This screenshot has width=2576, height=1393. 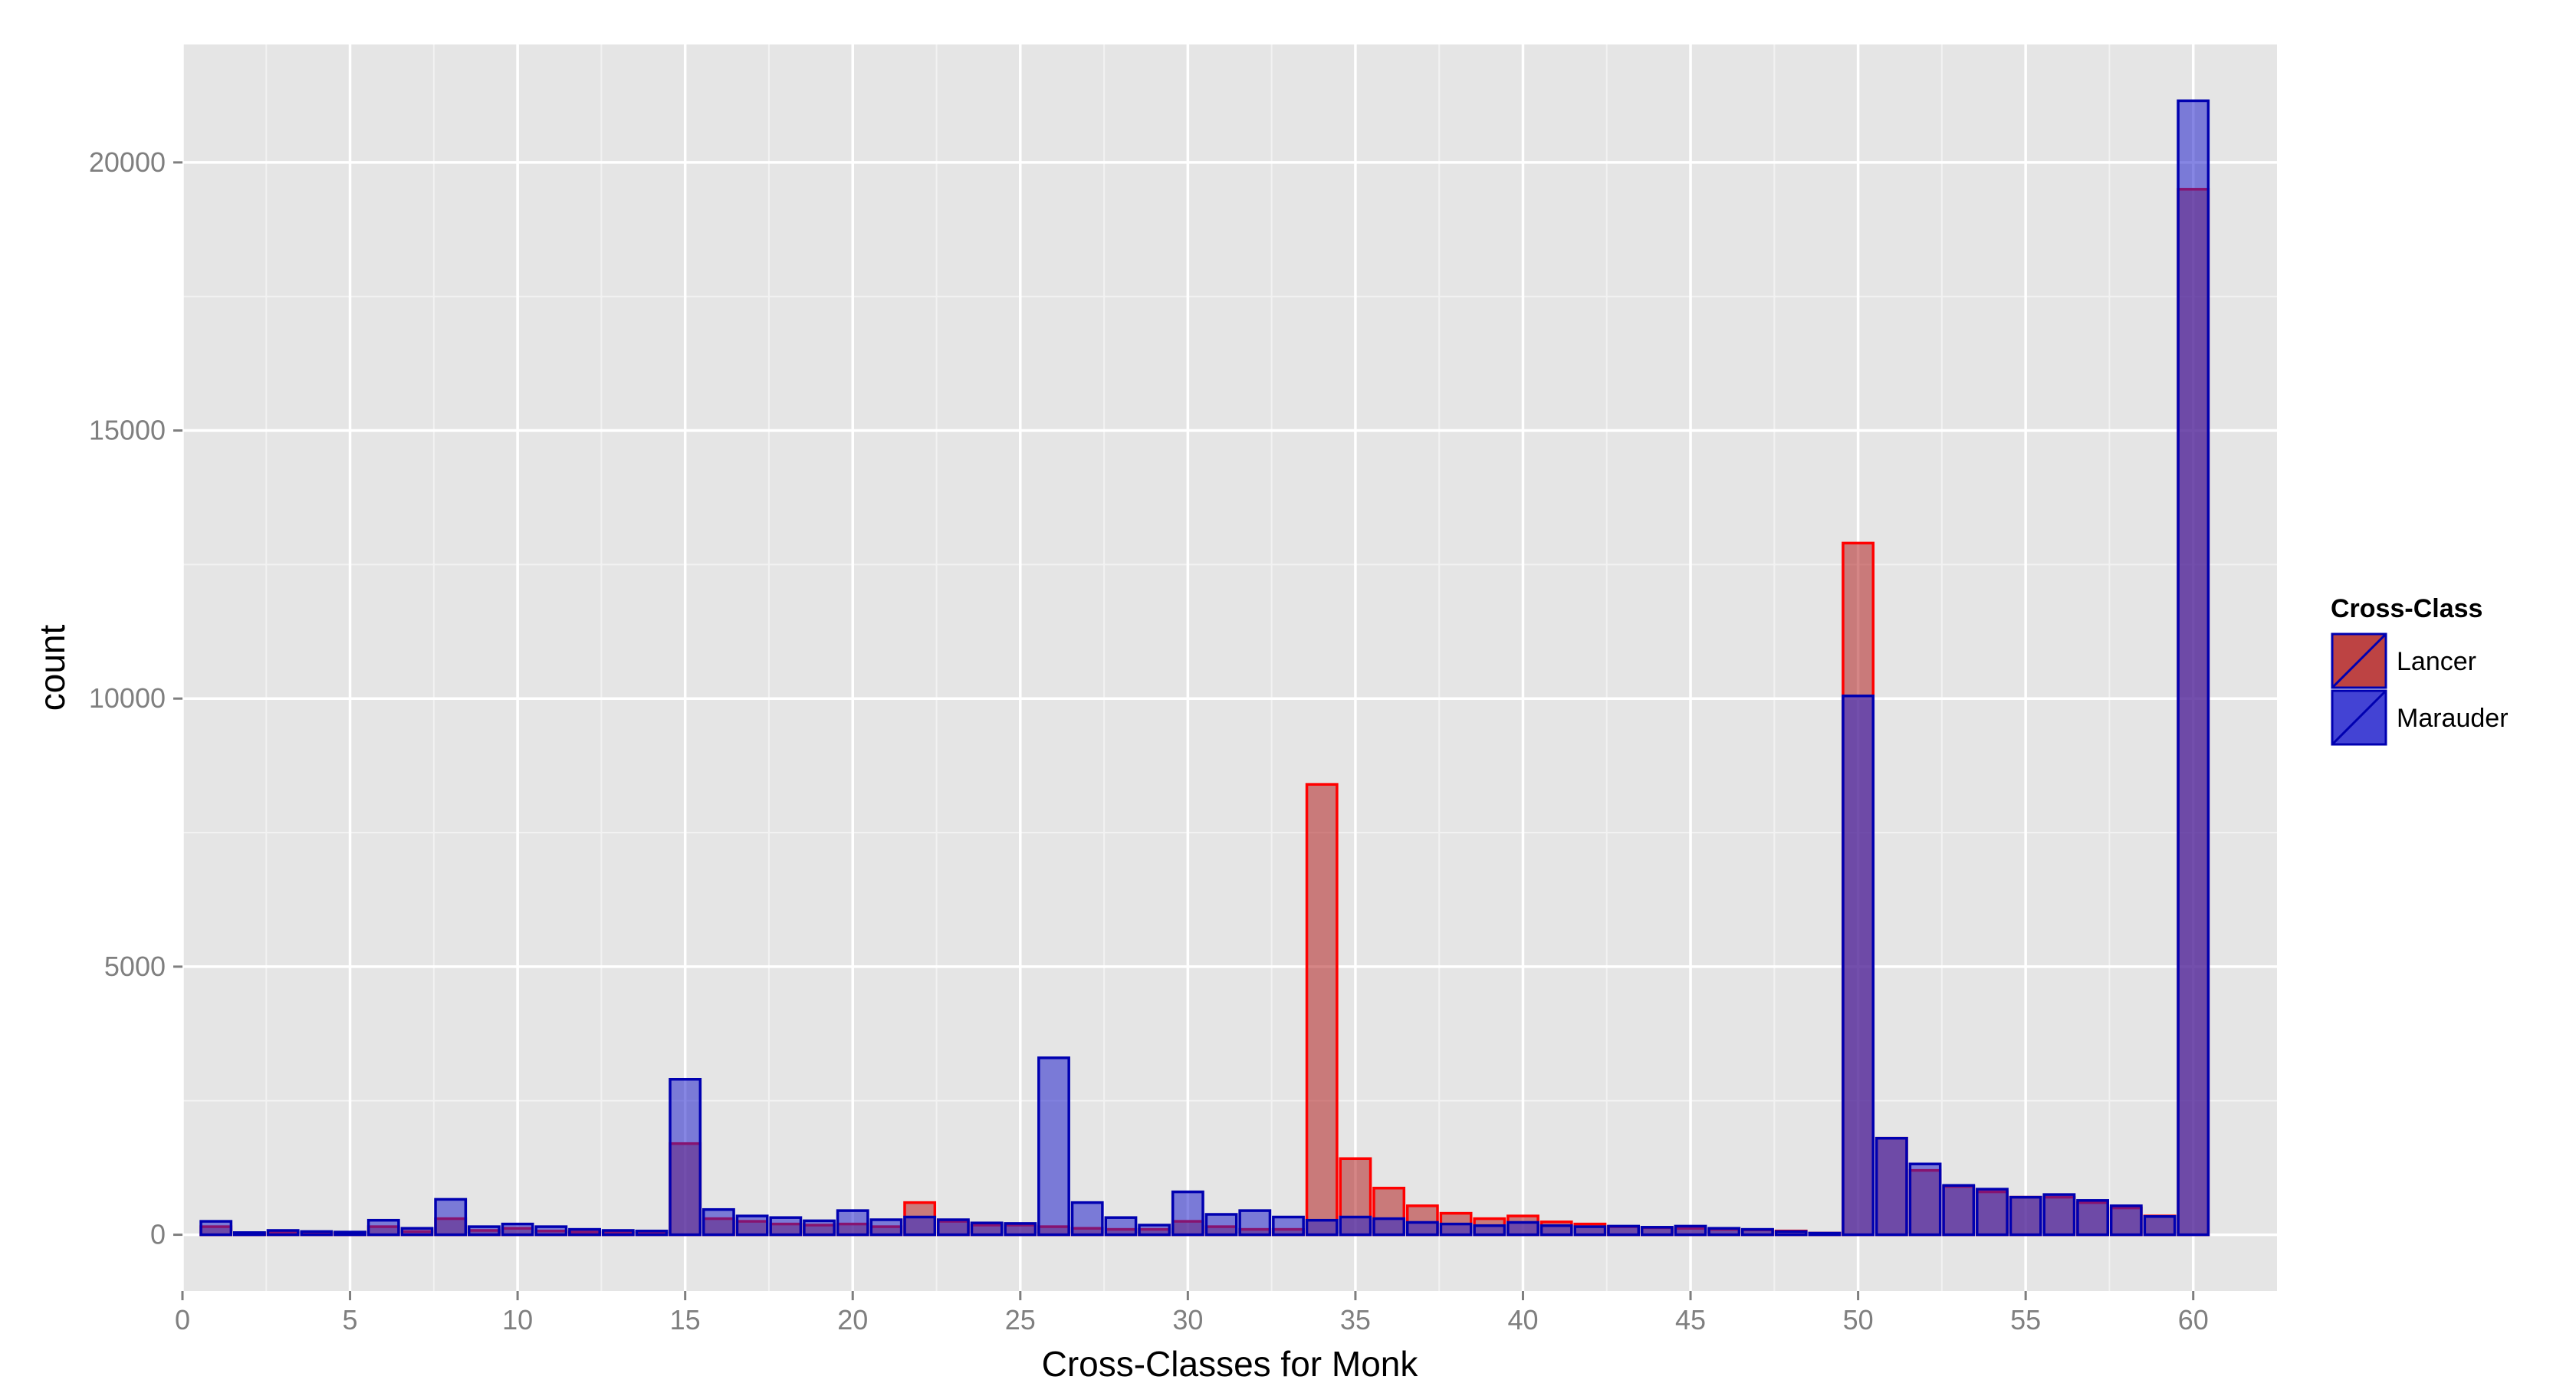 I want to click on legend-key-marauder, so click(x=2359, y=717).